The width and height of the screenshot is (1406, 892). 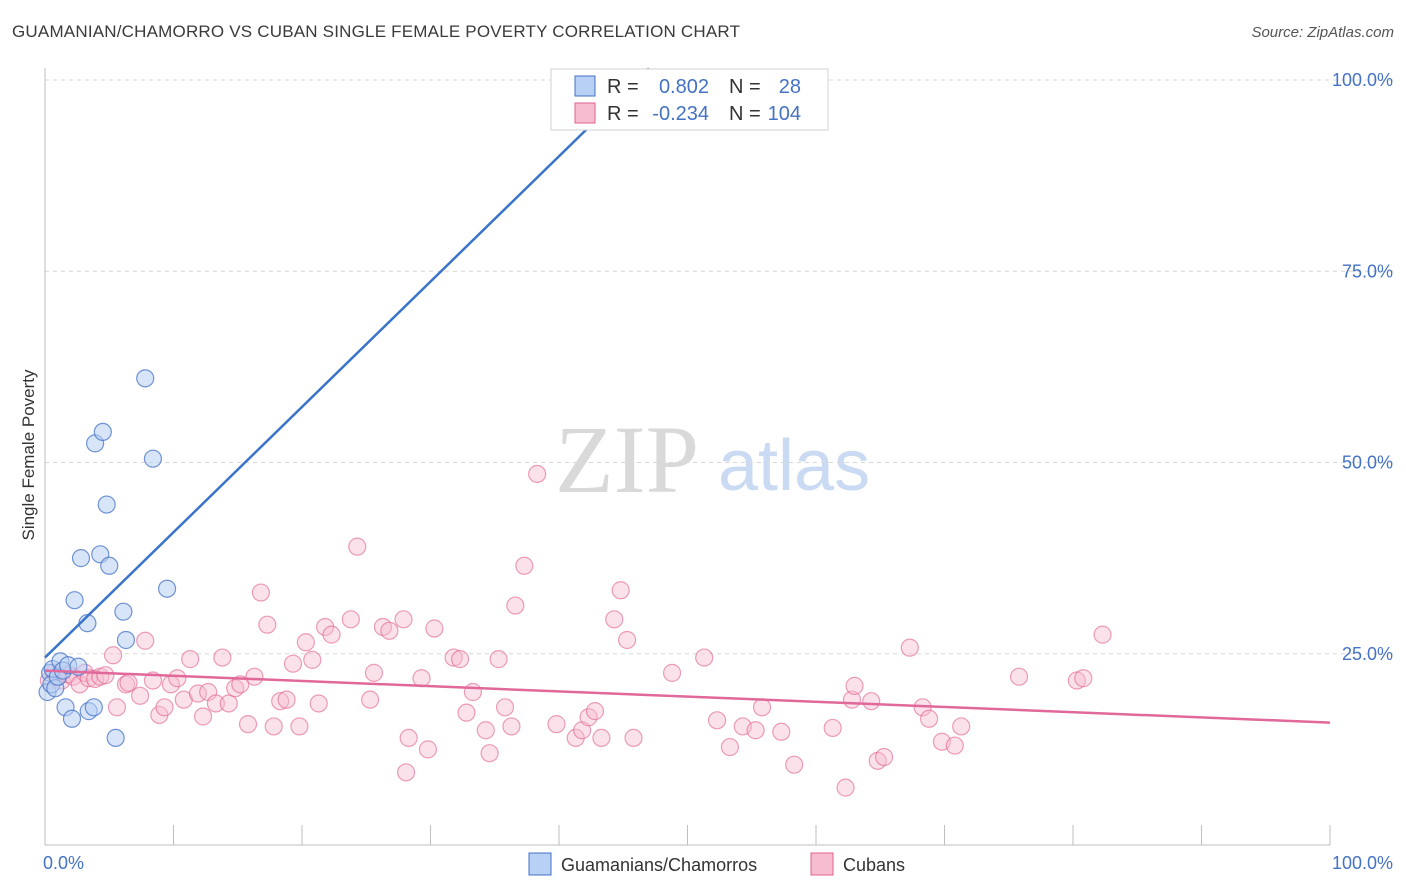 I want to click on x-tick-label-start: 0.0%, so click(x=63, y=863).